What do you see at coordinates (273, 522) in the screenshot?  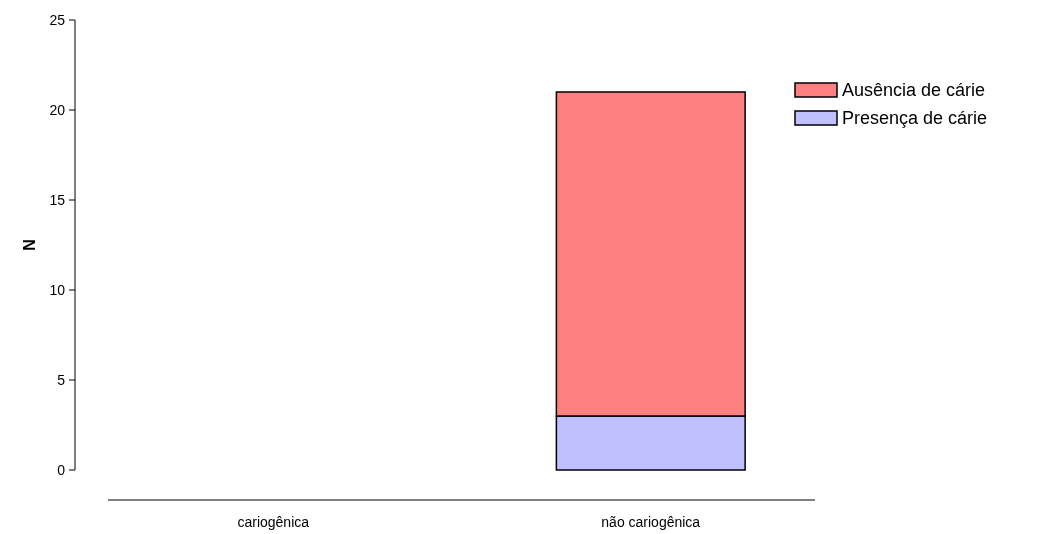 I see `x-tick-label: cariogênica` at bounding box center [273, 522].